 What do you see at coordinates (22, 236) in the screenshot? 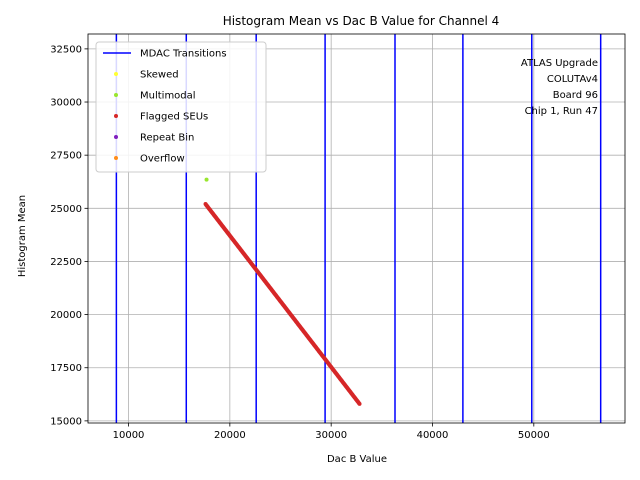
I see `y-axis-label: Histogram Mean` at bounding box center [22, 236].